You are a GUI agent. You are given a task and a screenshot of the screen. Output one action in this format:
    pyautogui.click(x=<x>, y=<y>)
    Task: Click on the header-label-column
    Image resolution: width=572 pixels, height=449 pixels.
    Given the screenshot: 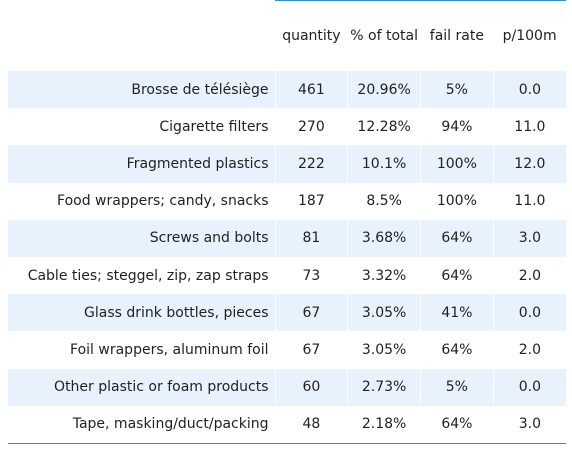 What is the action you would take?
    pyautogui.click(x=141, y=36)
    